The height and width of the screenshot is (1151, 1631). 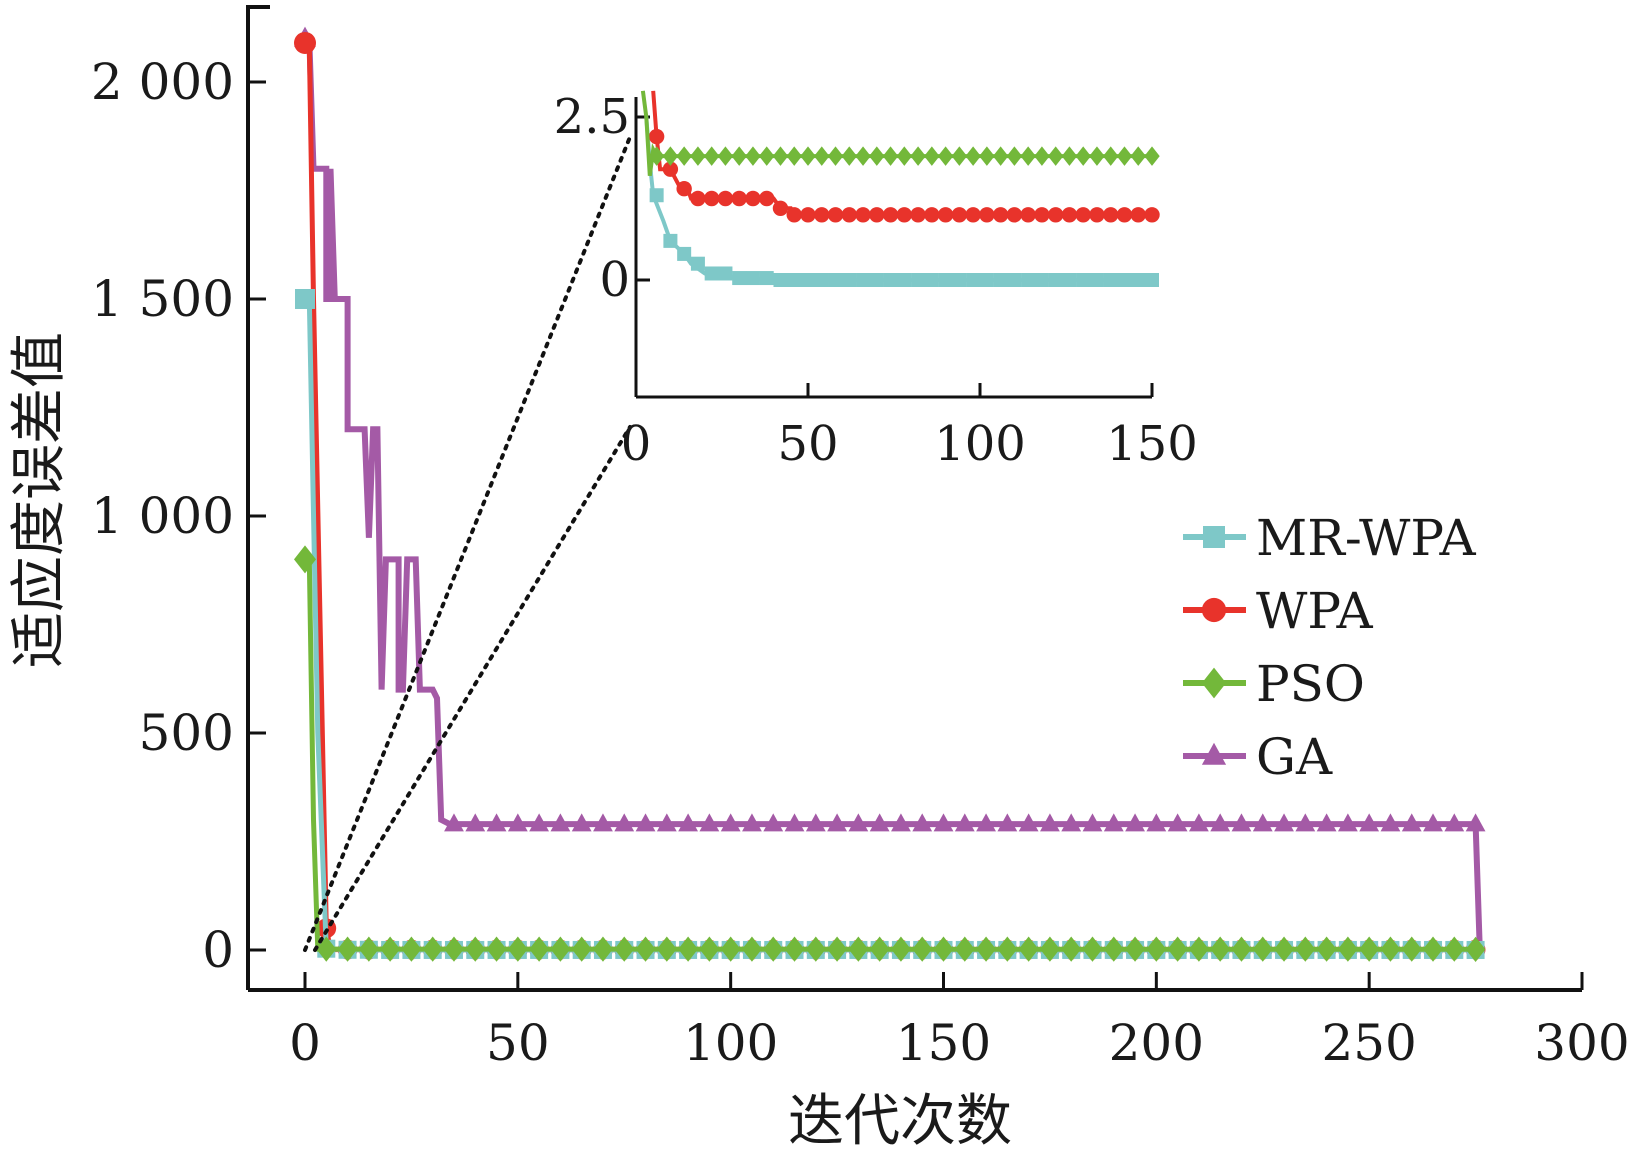 I want to click on y-axis-title: 适应度误差值, so click(x=39, y=500).